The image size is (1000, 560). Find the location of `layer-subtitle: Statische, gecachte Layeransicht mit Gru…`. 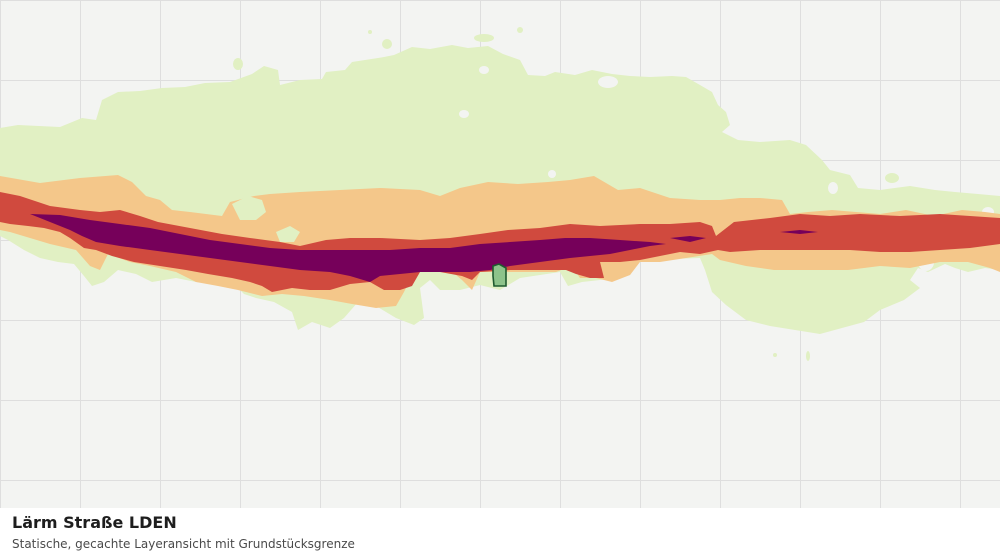

layer-subtitle: Statische, gecachte Layeransicht mit Gru… is located at coordinates (183, 544).